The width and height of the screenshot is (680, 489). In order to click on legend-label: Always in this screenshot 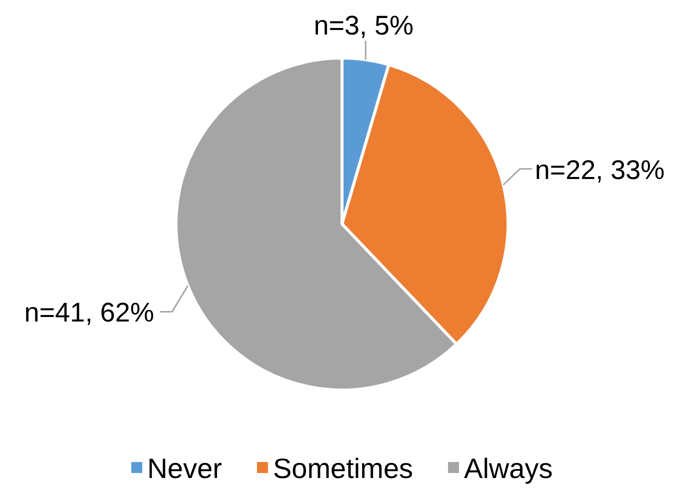, I will do `click(508, 468)`.